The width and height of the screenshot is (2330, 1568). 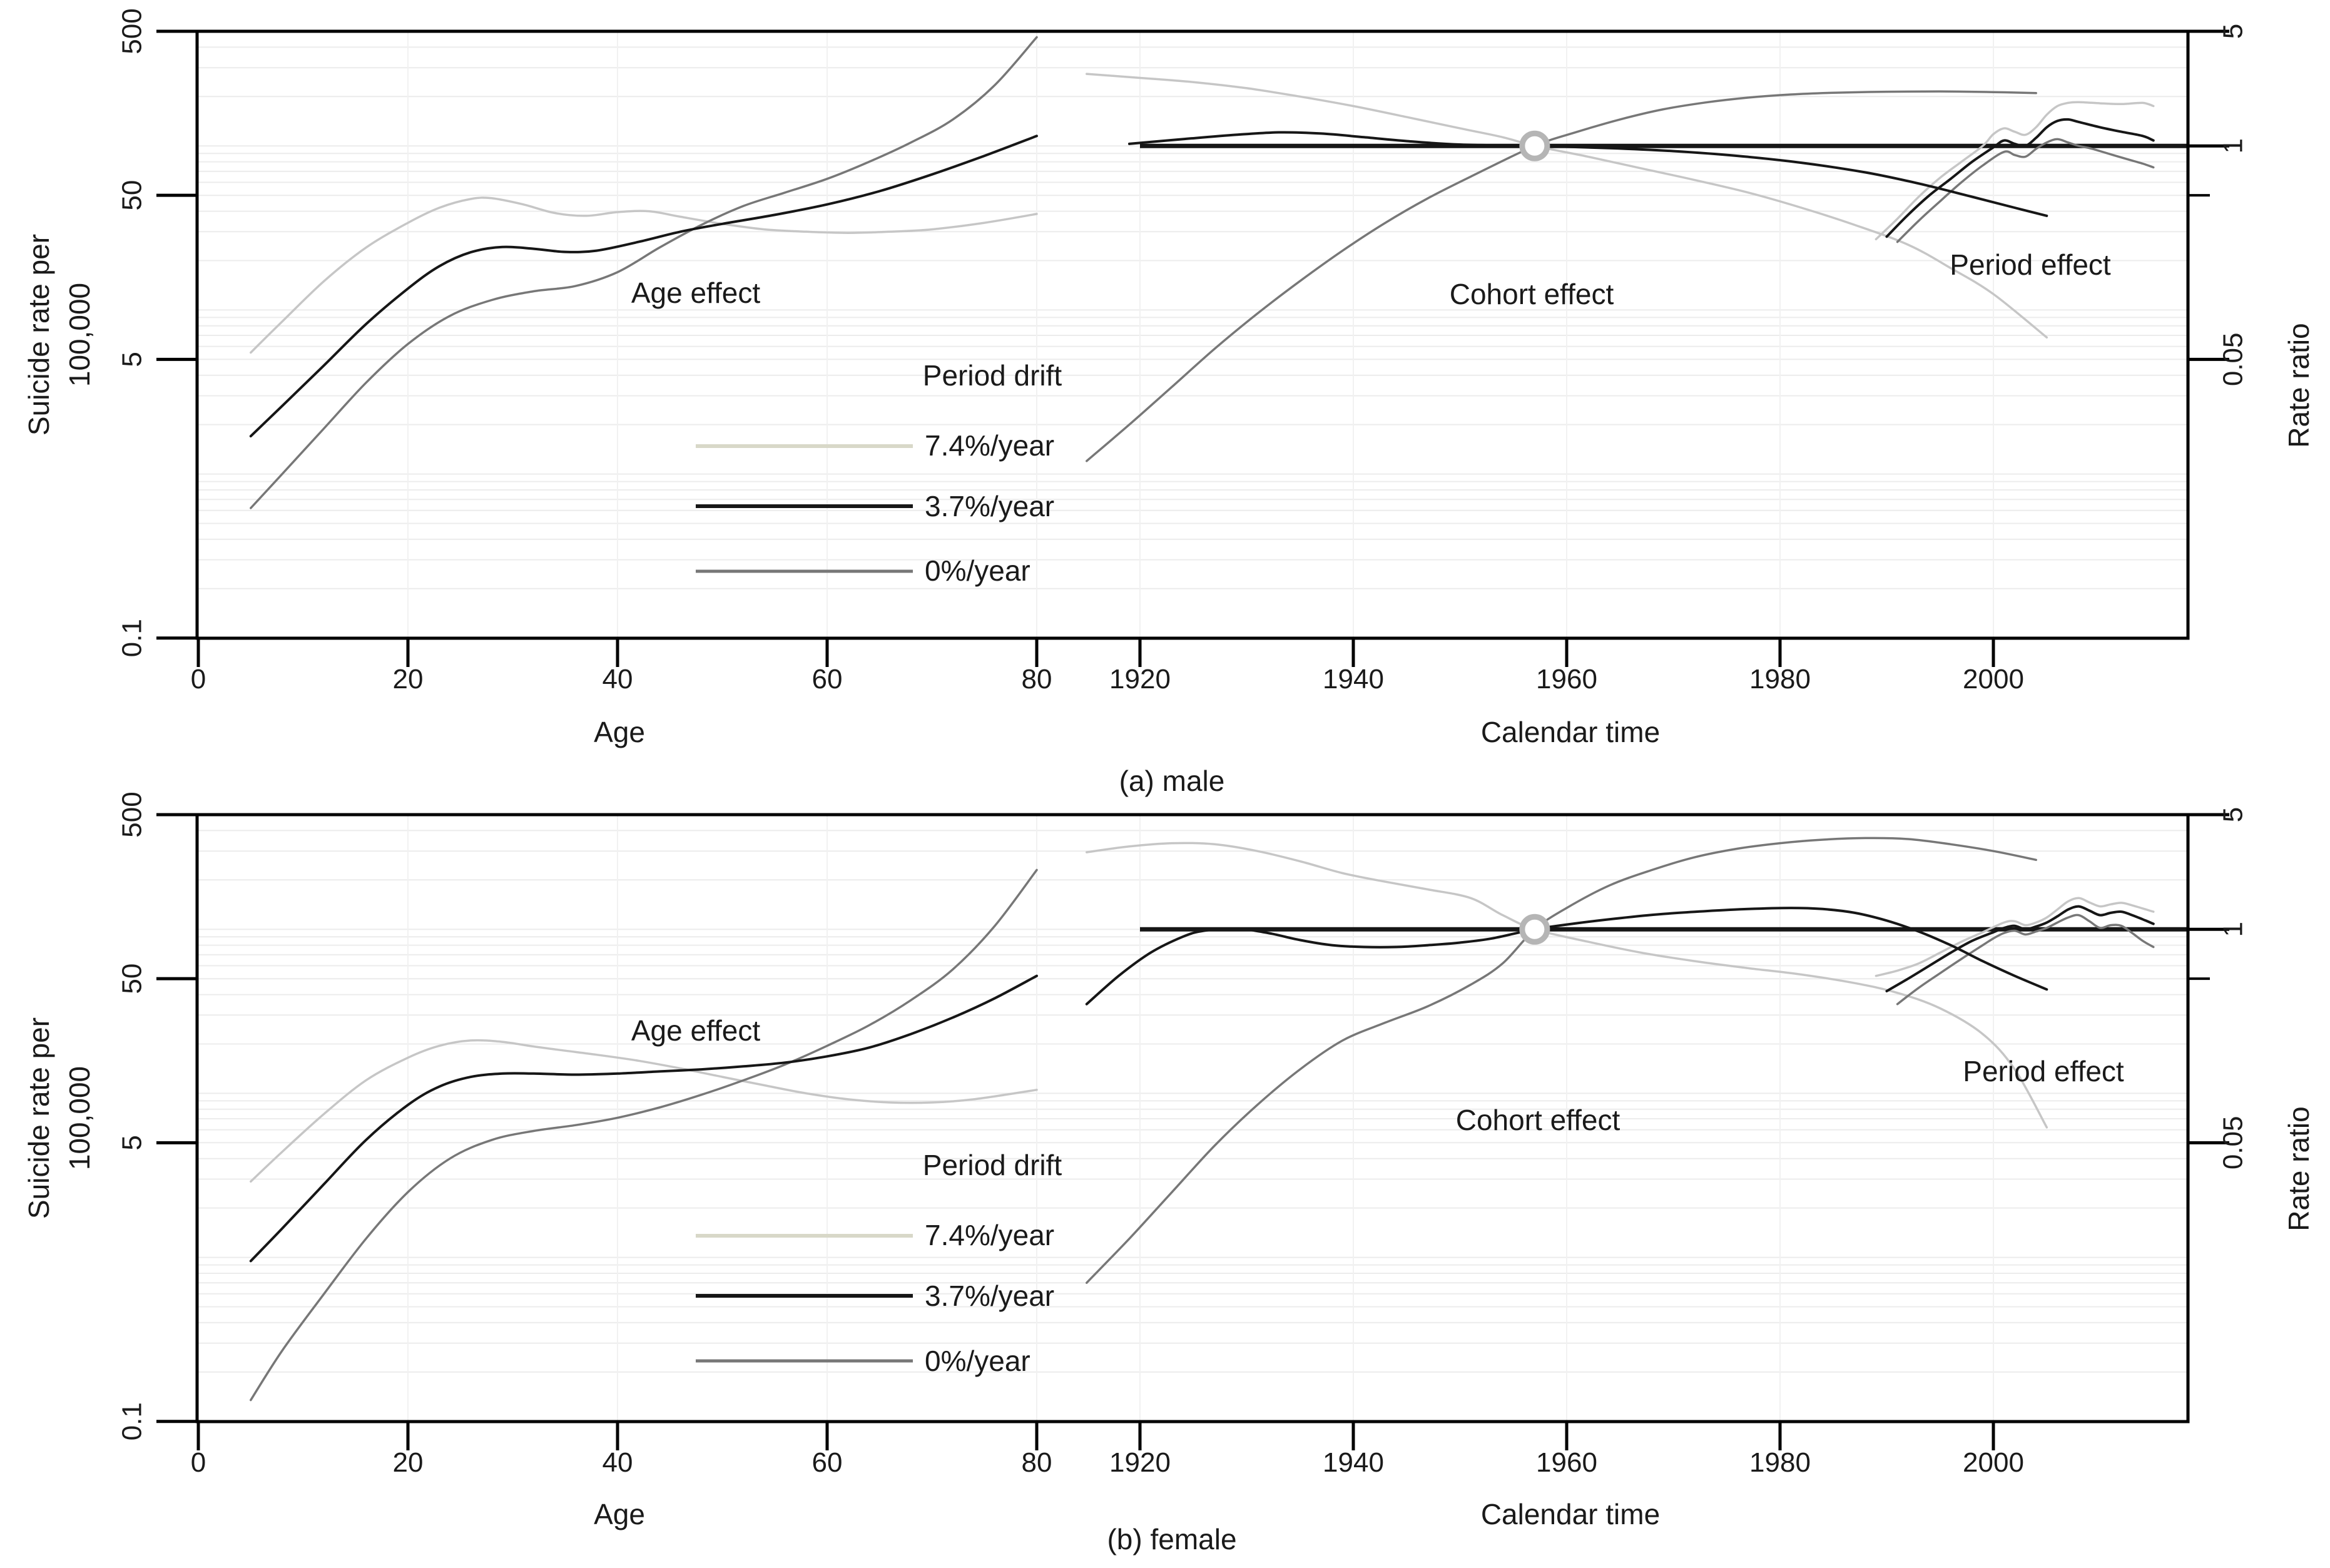 I want to click on cohort-curve-gray, so click(x=1561, y=1060).